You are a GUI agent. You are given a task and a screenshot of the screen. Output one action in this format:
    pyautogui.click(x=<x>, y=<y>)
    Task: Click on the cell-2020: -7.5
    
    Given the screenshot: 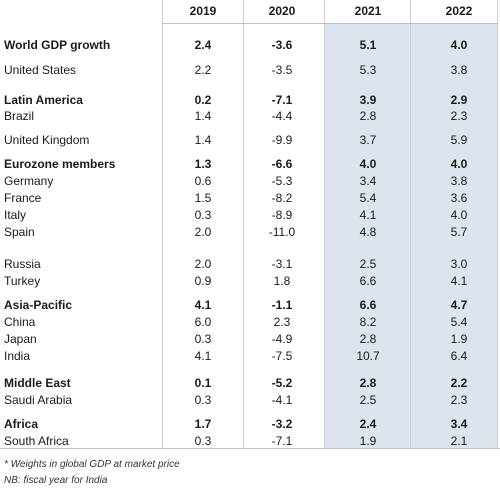 What is the action you would take?
    pyautogui.click(x=282, y=356)
    